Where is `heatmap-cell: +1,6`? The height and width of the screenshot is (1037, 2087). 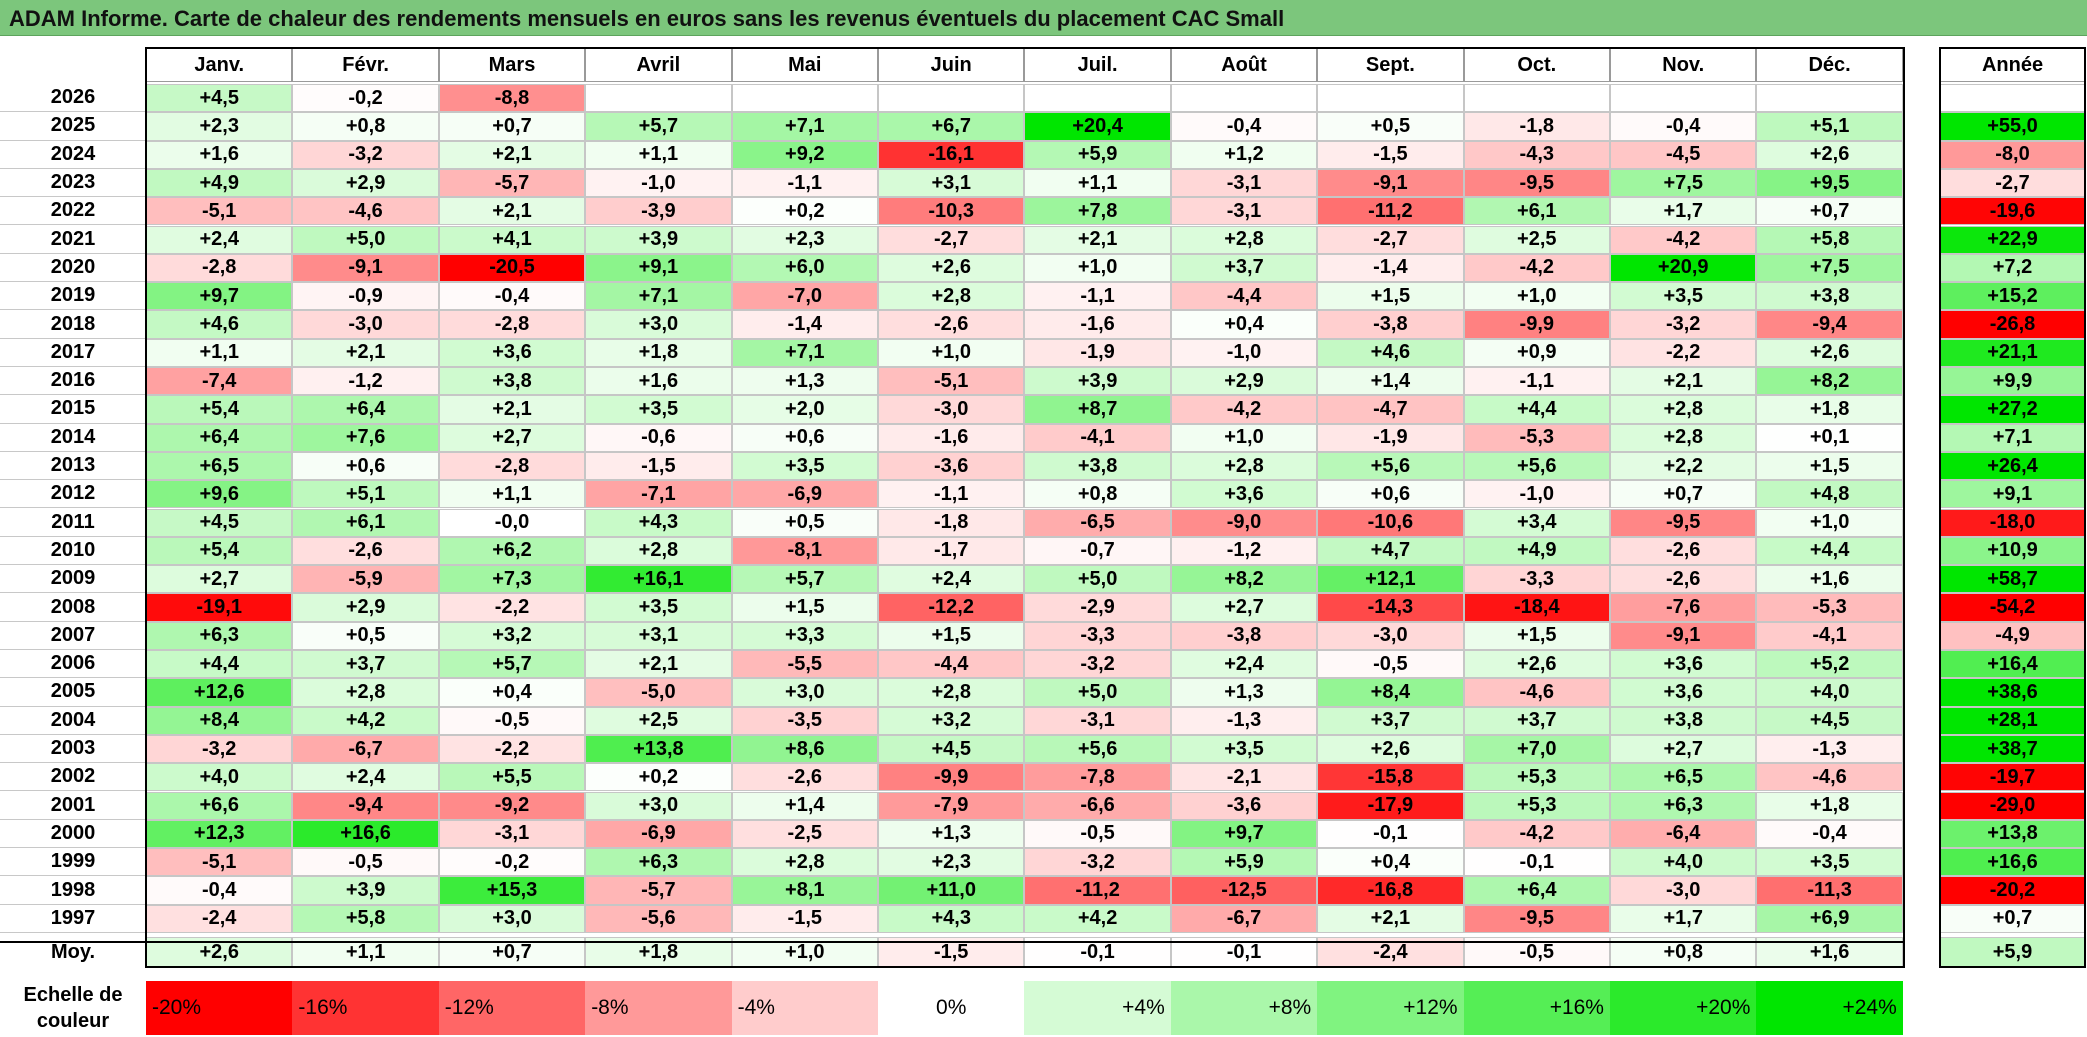 heatmap-cell: +1,6 is located at coordinates (1829, 579).